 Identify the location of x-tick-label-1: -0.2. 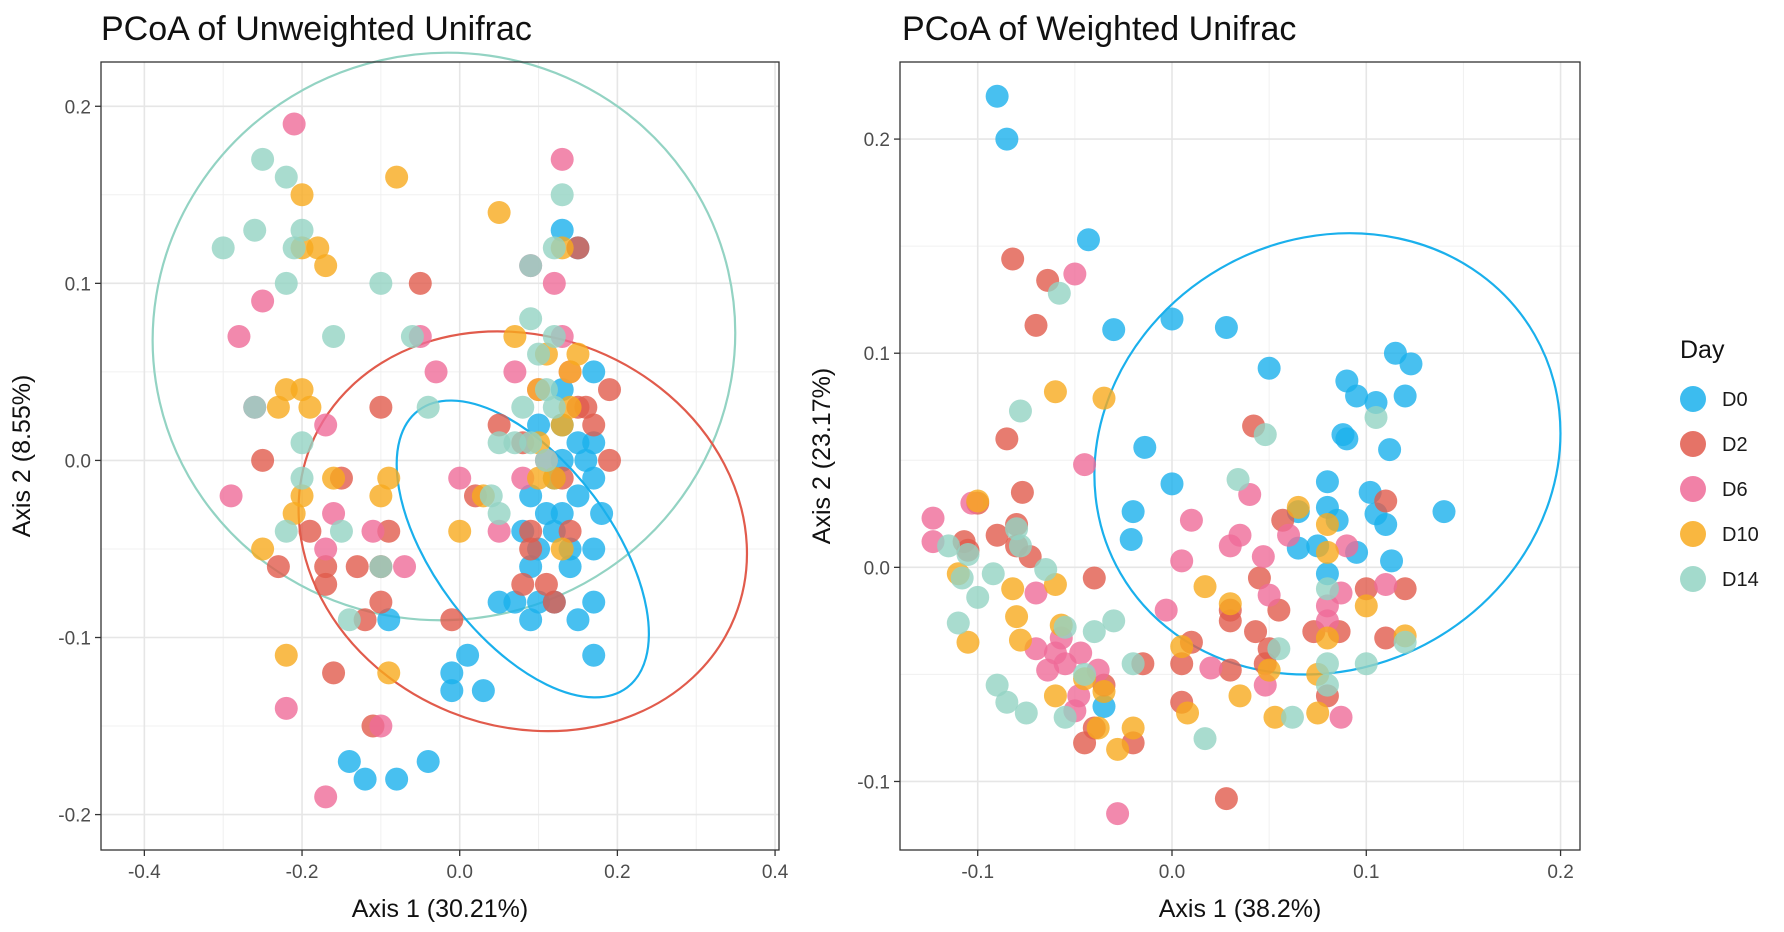
(302, 872).